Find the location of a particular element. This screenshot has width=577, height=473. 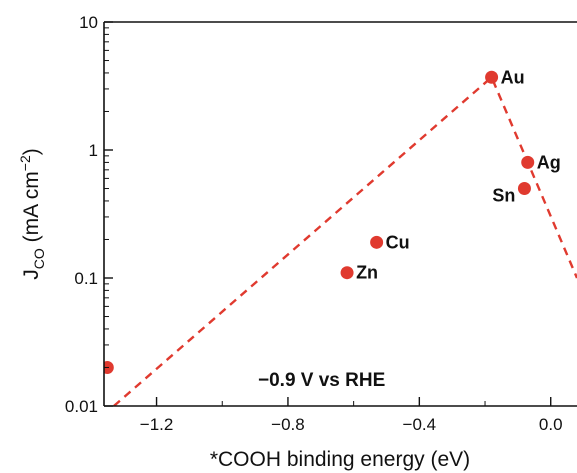

annotation-text: −0.9 V vs RHE is located at coordinates (321, 380).